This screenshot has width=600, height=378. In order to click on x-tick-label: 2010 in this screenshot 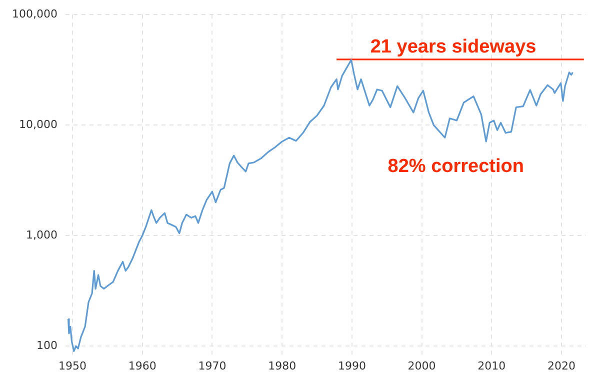, I will do `click(492, 365)`.